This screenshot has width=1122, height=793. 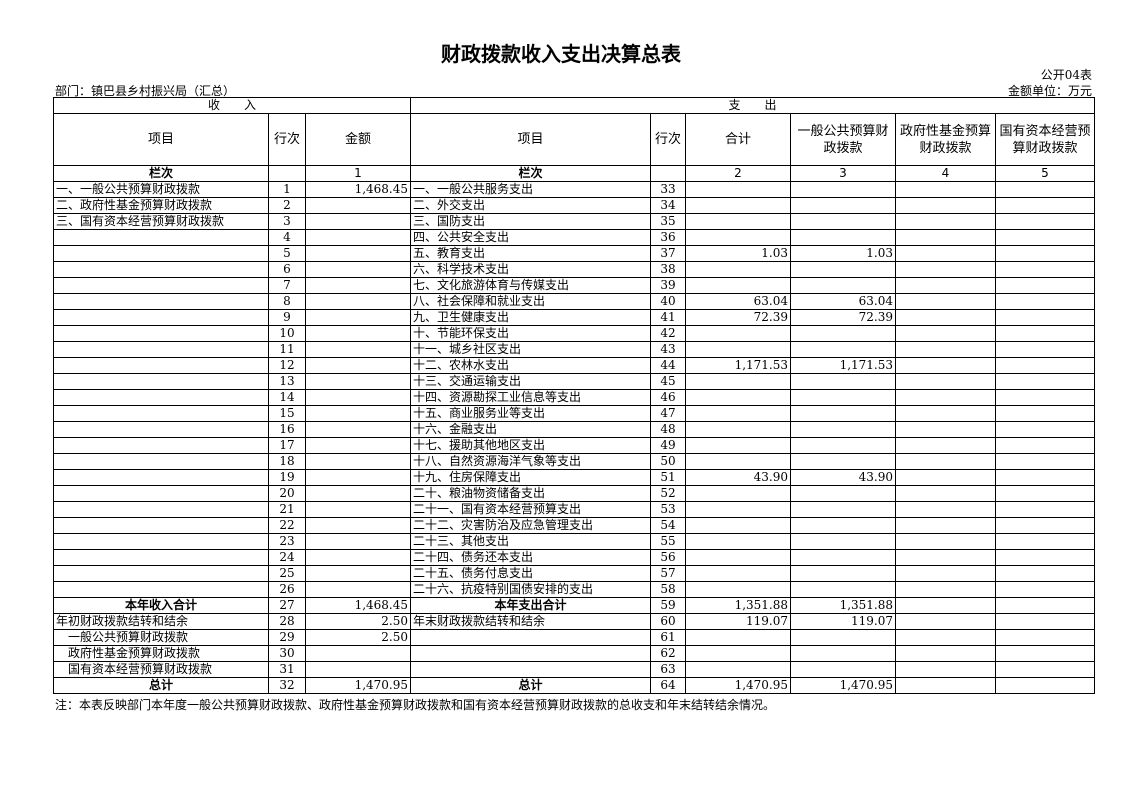 I want to click on expense-general-cell: 72.39, so click(x=843, y=317).